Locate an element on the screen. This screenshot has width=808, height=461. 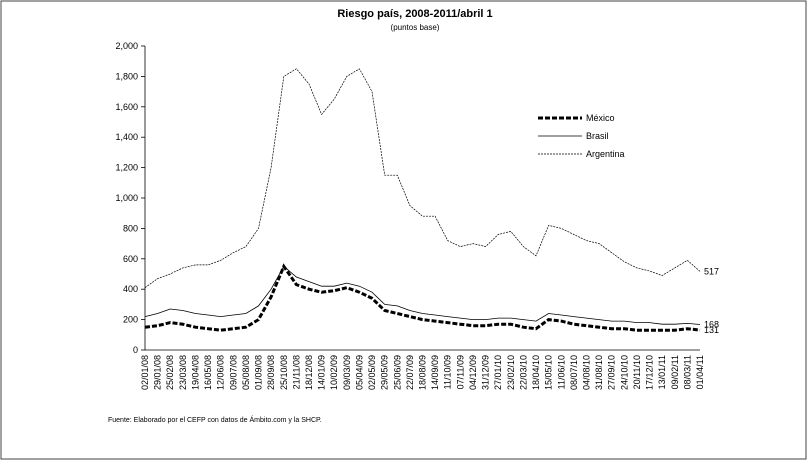
x-tick-label: 08/07/10 is located at coordinates (574, 372).